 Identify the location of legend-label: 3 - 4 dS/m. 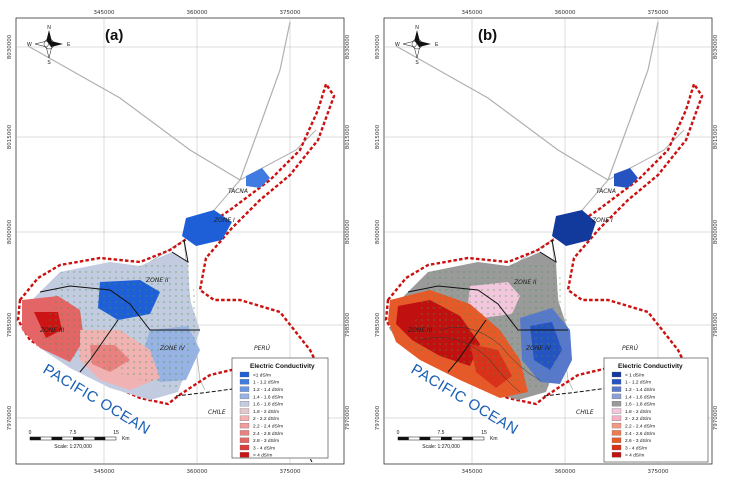
(636, 448).